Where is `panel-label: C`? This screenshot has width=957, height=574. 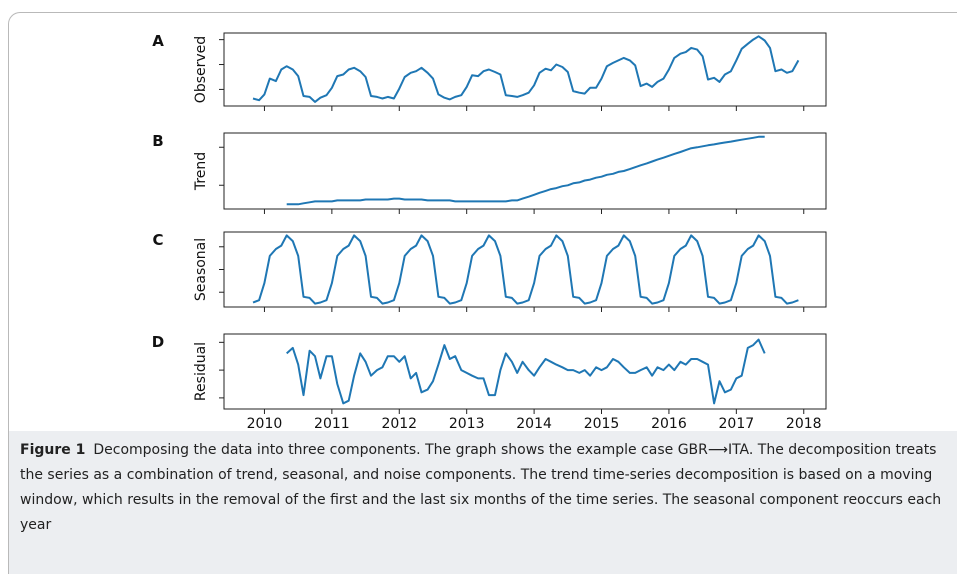 panel-label: C is located at coordinates (157, 240).